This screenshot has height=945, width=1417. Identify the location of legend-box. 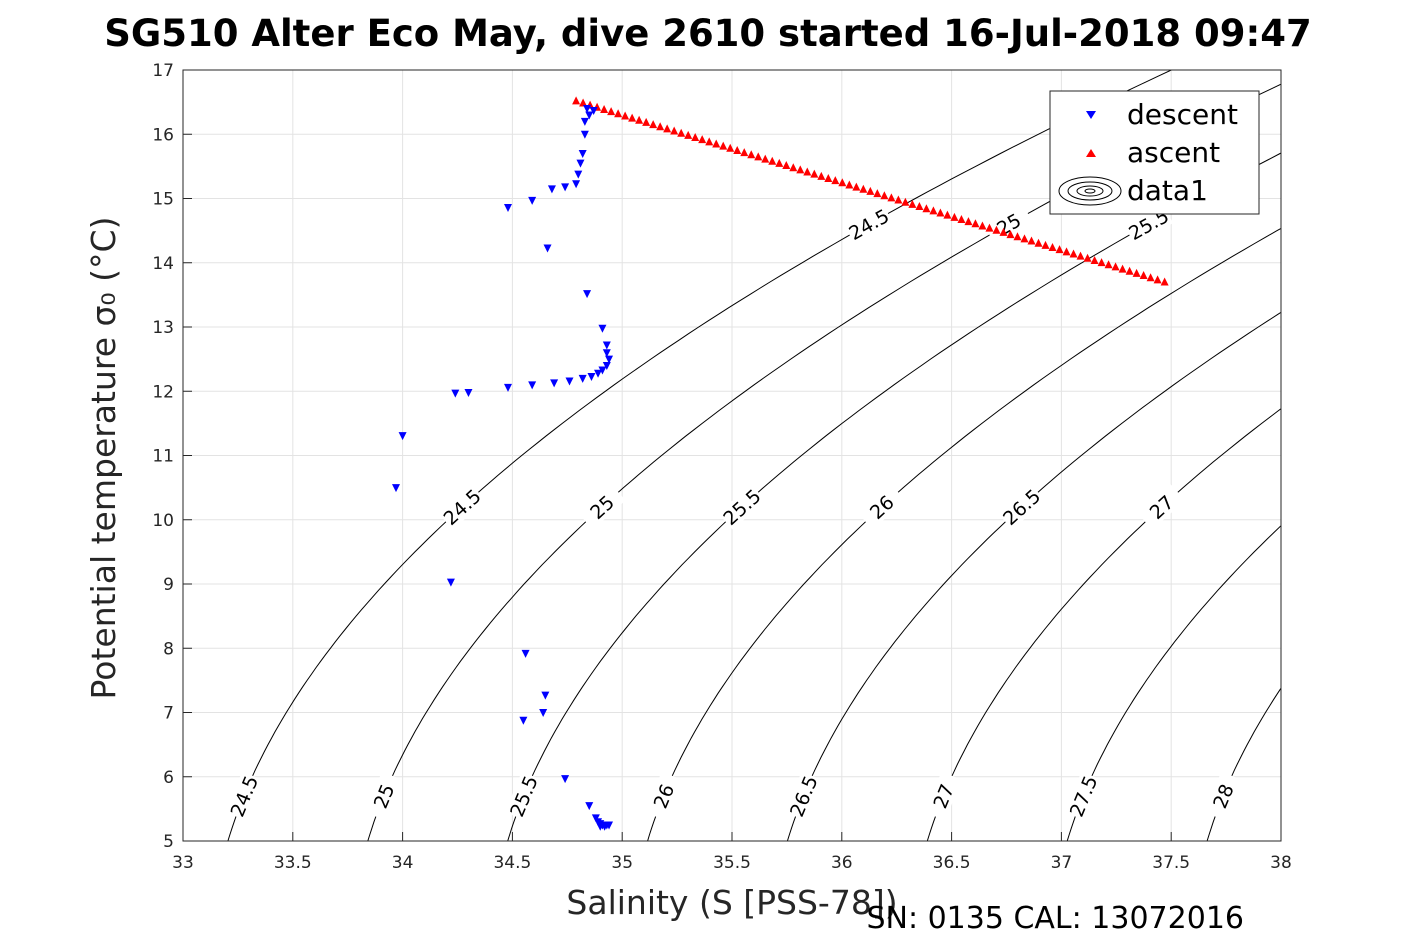
(1154, 152).